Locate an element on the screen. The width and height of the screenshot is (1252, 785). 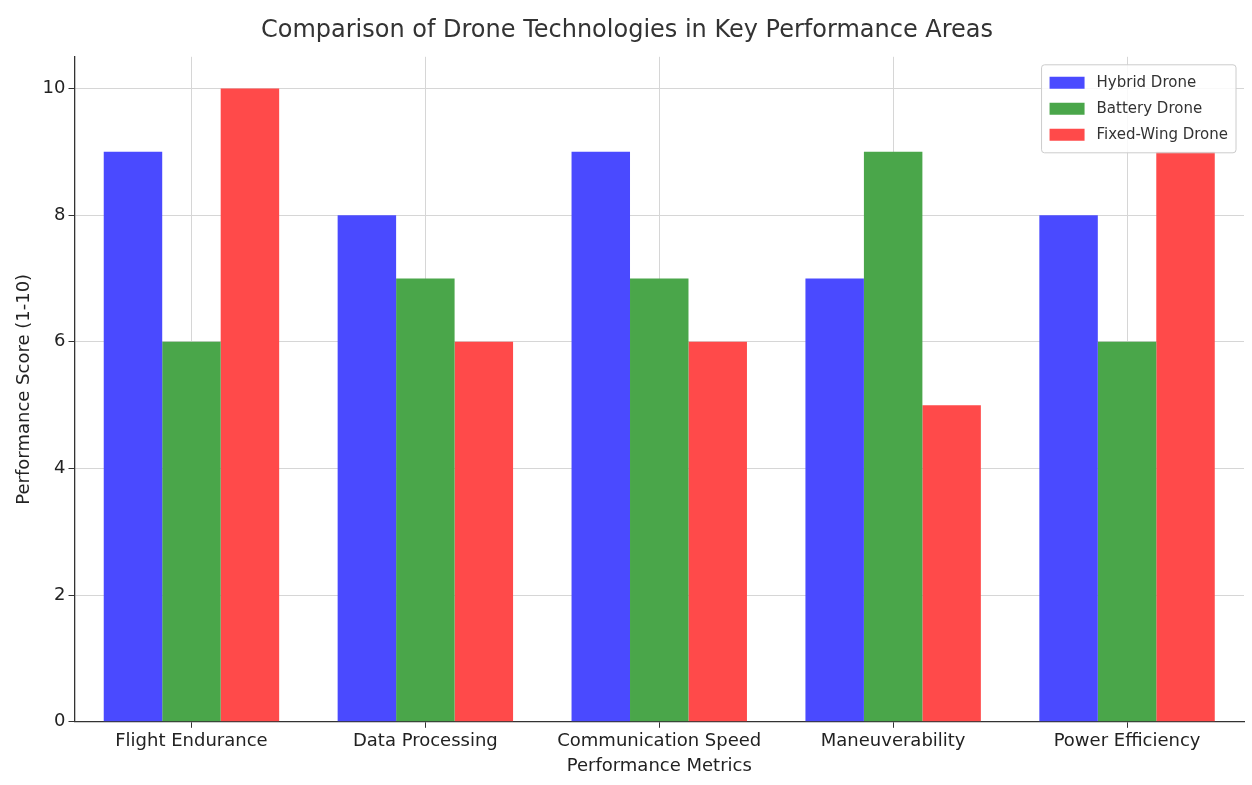
x-tick-label: Power Efficiency is located at coordinates (1127, 740).